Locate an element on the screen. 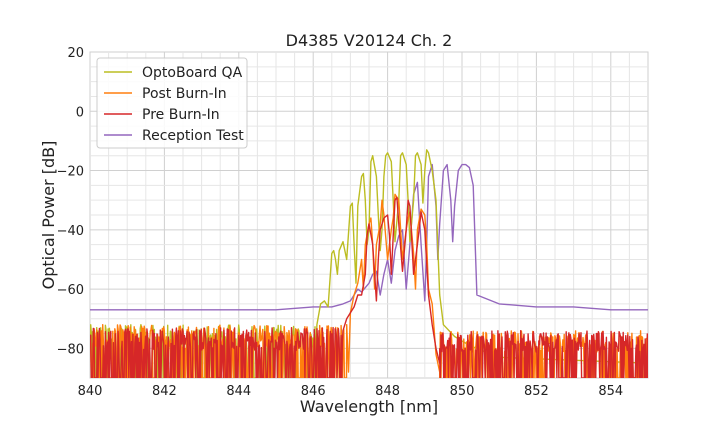 Image resolution: width=720 pixels, height=432 pixels. chart-title: D4385 V20124 Ch. 2 is located at coordinates (369, 40).